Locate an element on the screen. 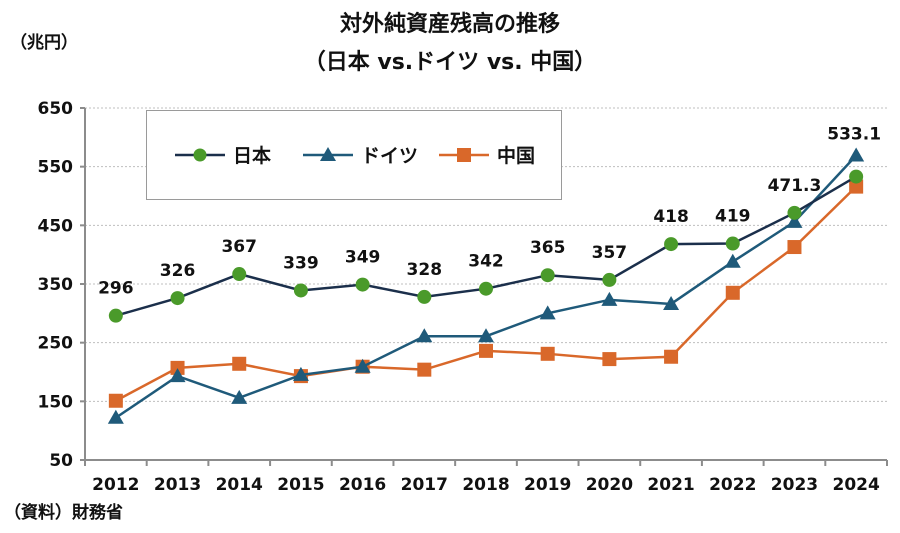 The height and width of the screenshot is (533, 900). data-label-japan: 349 is located at coordinates (363, 258).